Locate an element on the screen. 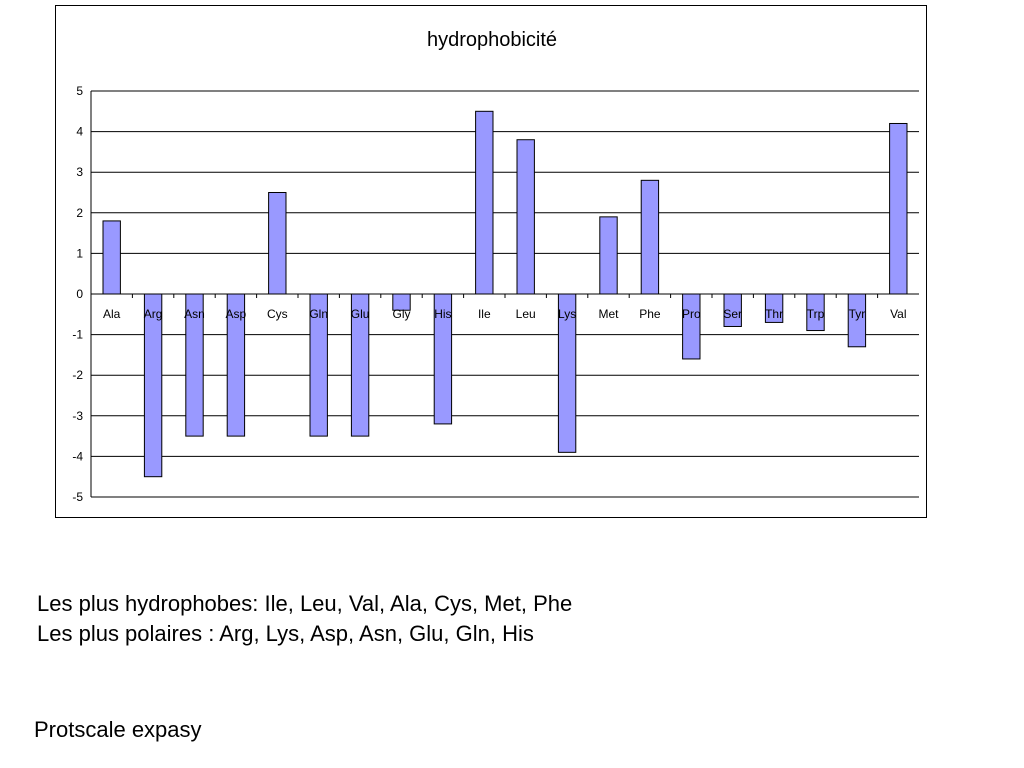 This screenshot has width=1024, height=768. y-tick-label: -2 is located at coordinates (77, 375).